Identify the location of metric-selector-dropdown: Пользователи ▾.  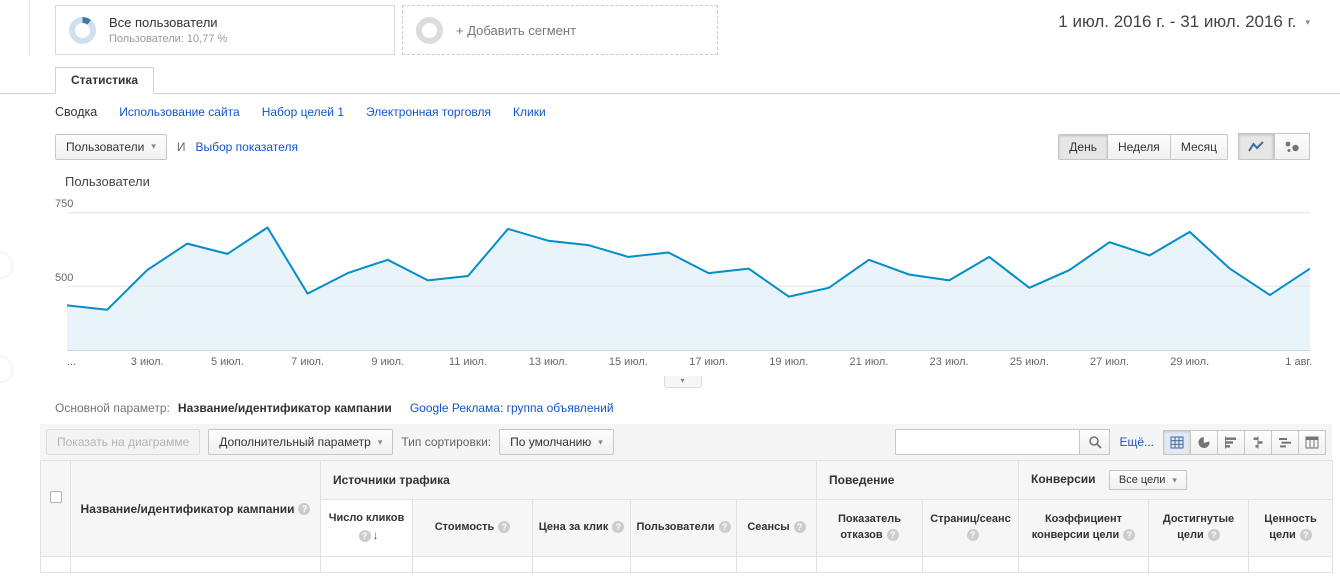
(111, 146).